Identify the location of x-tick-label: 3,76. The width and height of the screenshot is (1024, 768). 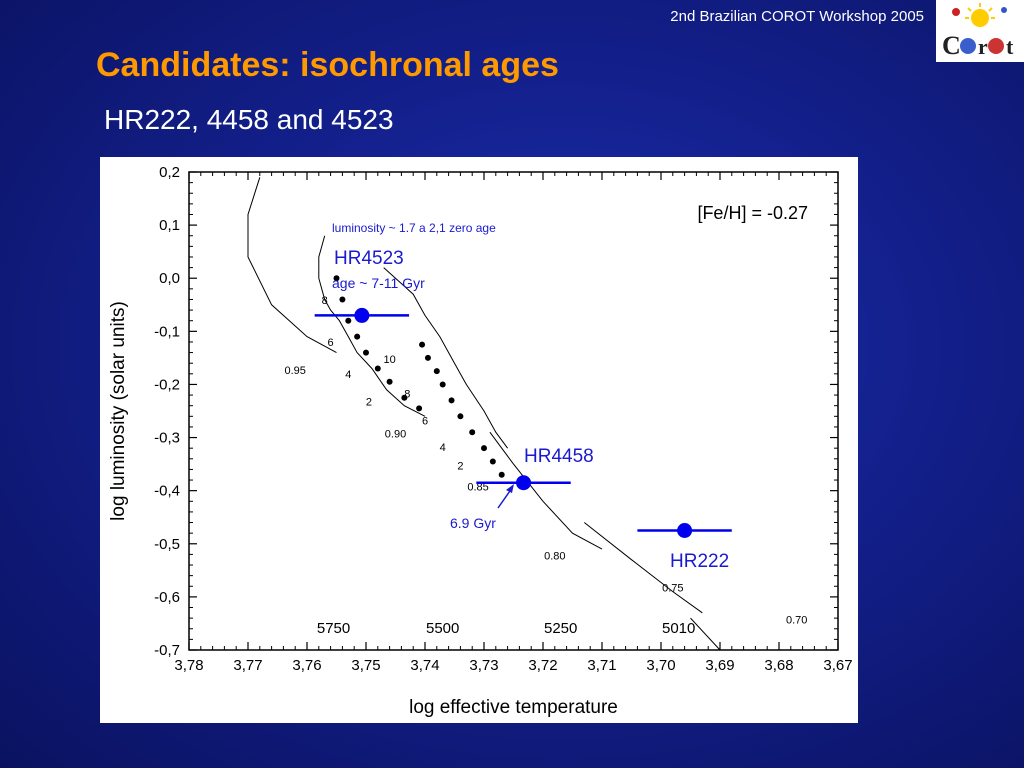
(306, 665).